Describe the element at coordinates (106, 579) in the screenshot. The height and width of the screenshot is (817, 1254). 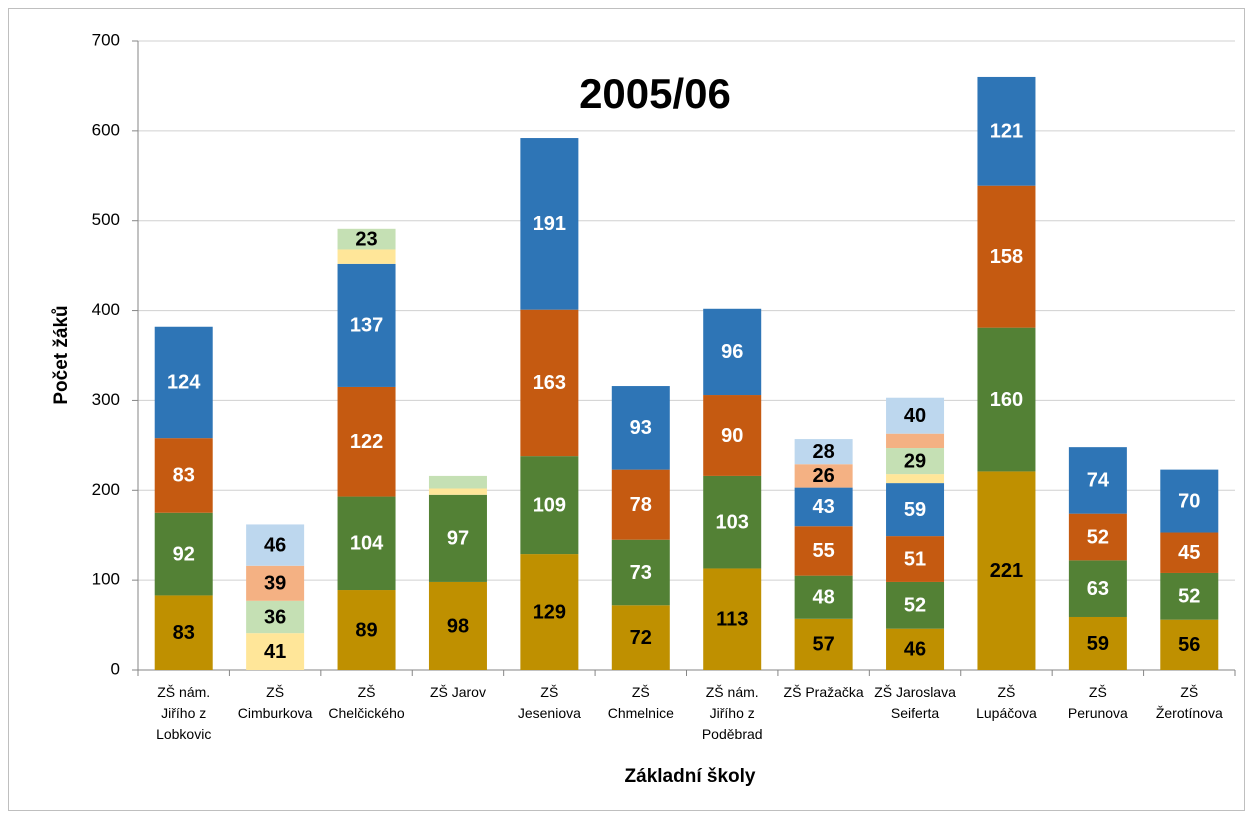
I see `y-tick-label: 100` at that location.